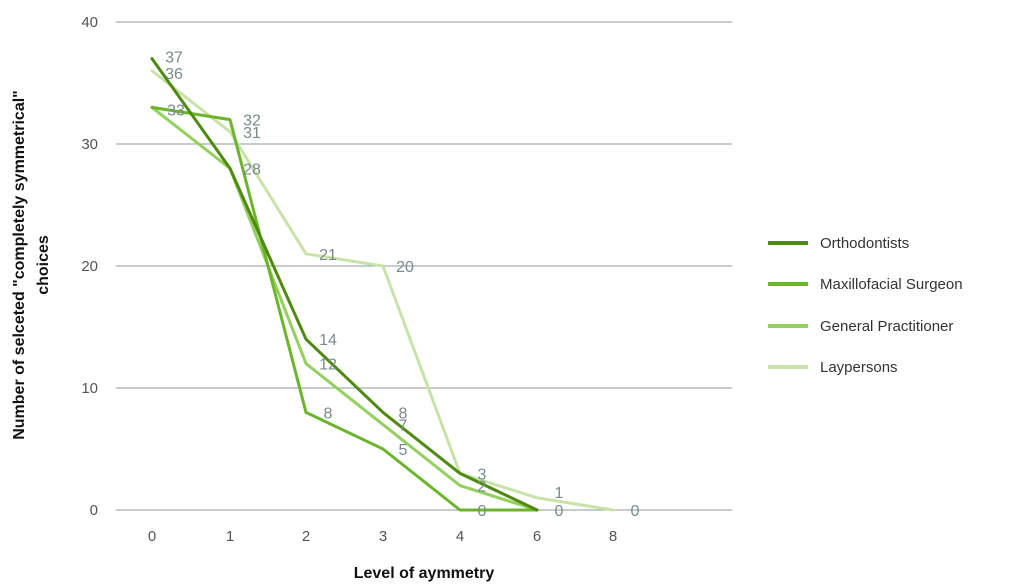 This screenshot has height=587, width=1026. Describe the element at coordinates (174, 74) in the screenshot. I see `data-label: 36` at that location.